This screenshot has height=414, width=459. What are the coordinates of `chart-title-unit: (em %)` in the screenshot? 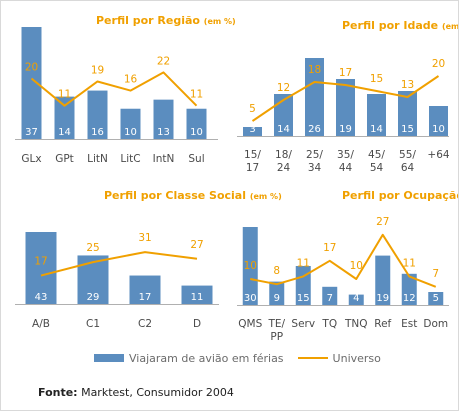 It's located at (266, 196).